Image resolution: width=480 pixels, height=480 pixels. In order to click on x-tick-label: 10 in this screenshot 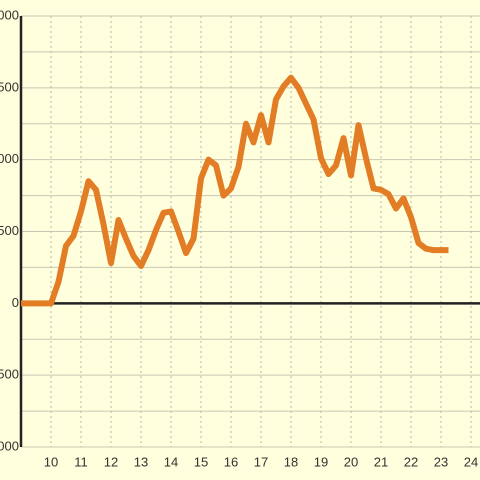, I will do `click(51, 461)`.